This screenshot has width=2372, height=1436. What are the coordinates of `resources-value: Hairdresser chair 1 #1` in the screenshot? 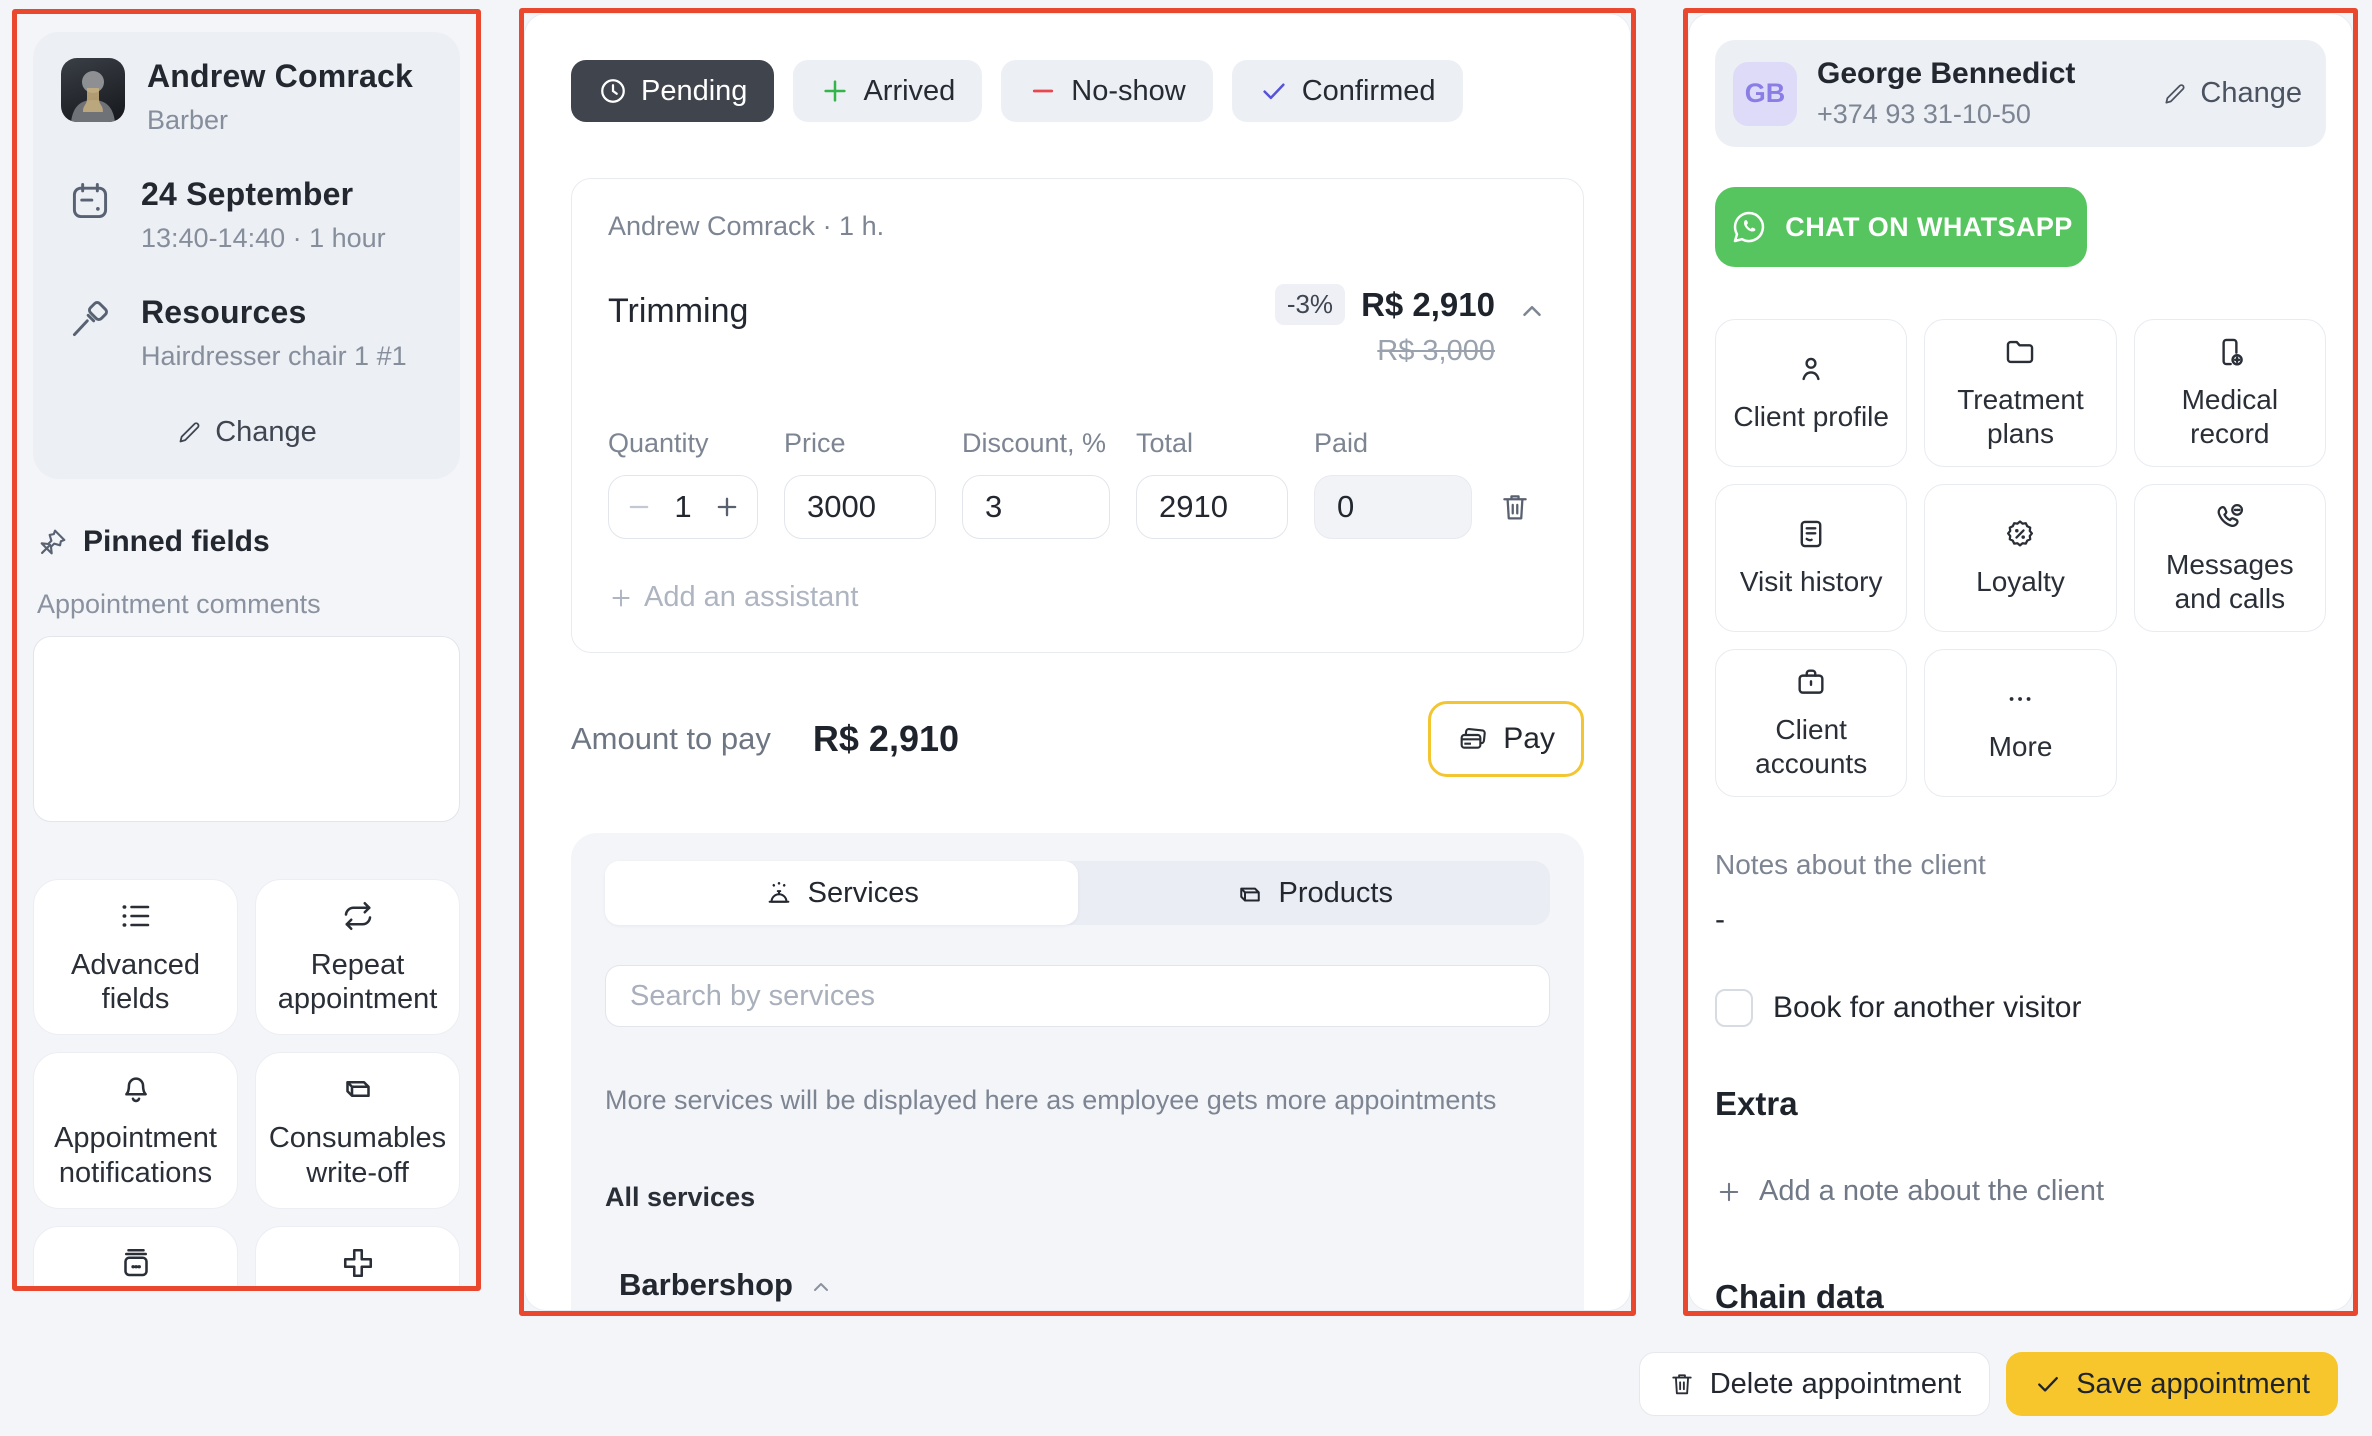 It's located at (274, 356).